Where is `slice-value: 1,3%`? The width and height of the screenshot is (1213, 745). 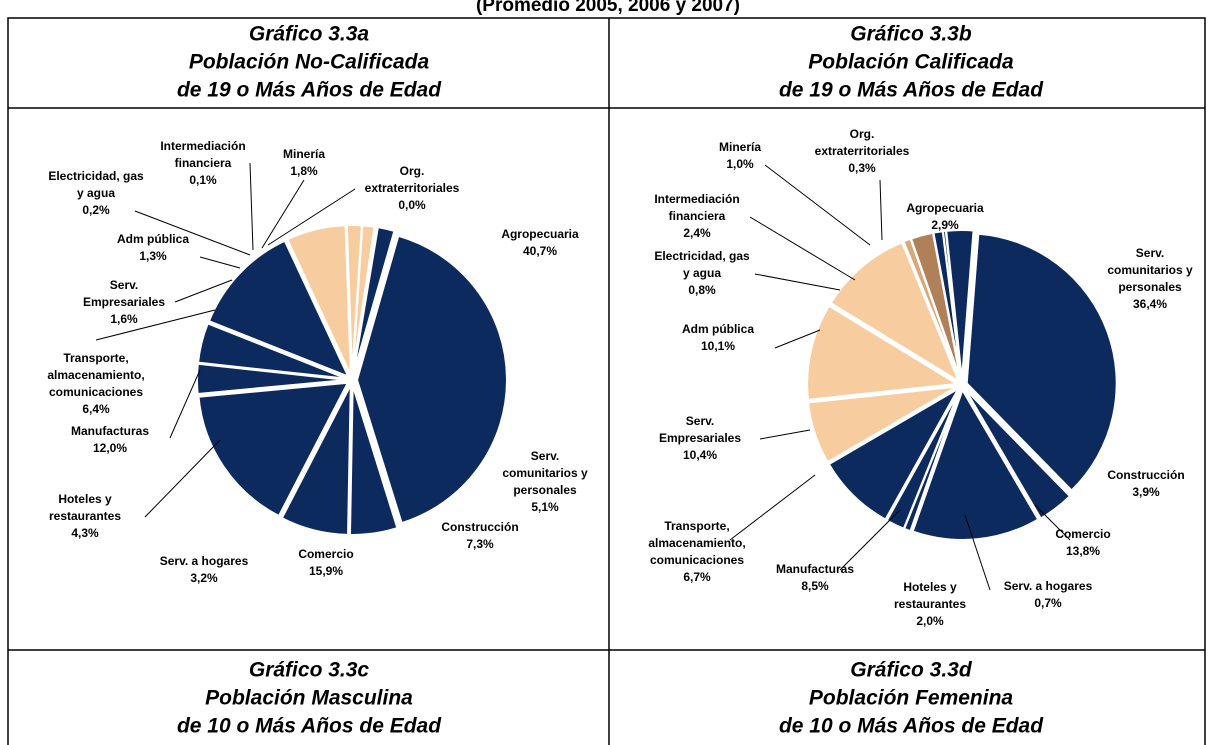 slice-value: 1,3% is located at coordinates (153, 256).